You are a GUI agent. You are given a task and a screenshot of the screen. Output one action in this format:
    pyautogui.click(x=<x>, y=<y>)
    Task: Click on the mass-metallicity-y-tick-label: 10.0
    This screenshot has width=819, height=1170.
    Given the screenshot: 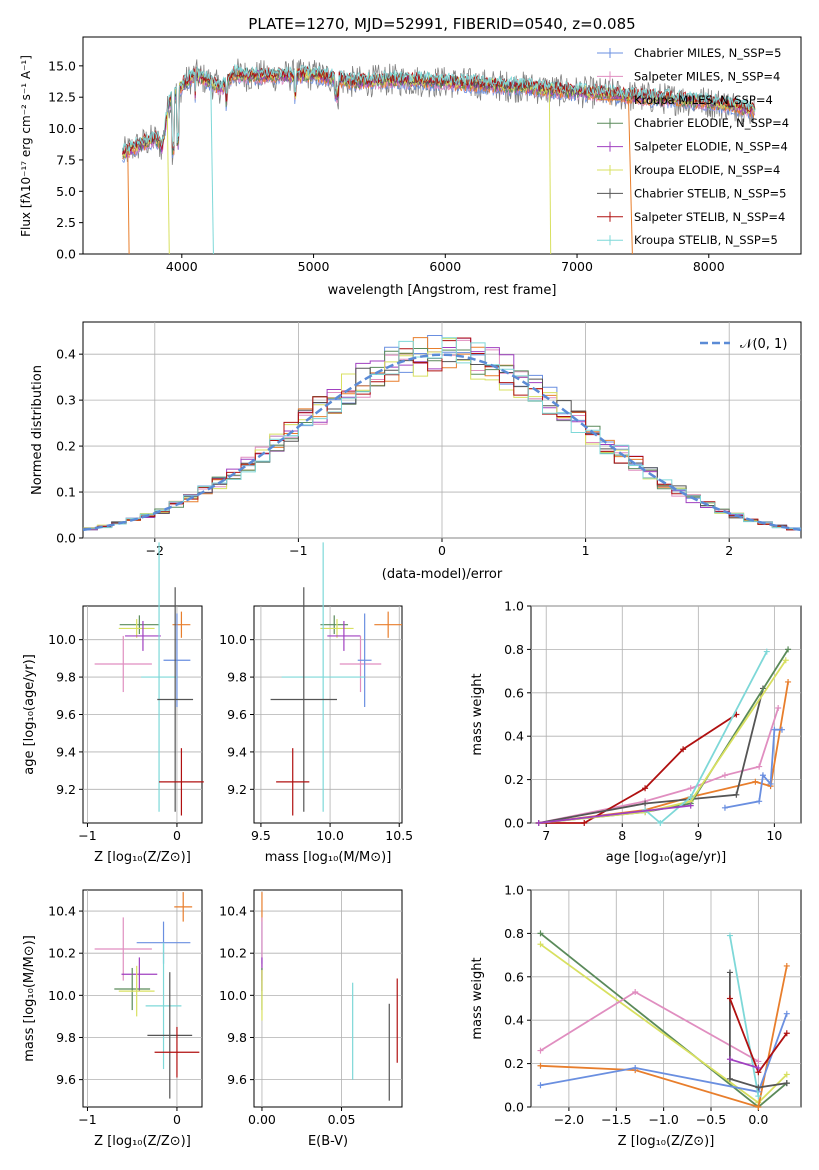 What is the action you would take?
    pyautogui.click(x=62, y=995)
    